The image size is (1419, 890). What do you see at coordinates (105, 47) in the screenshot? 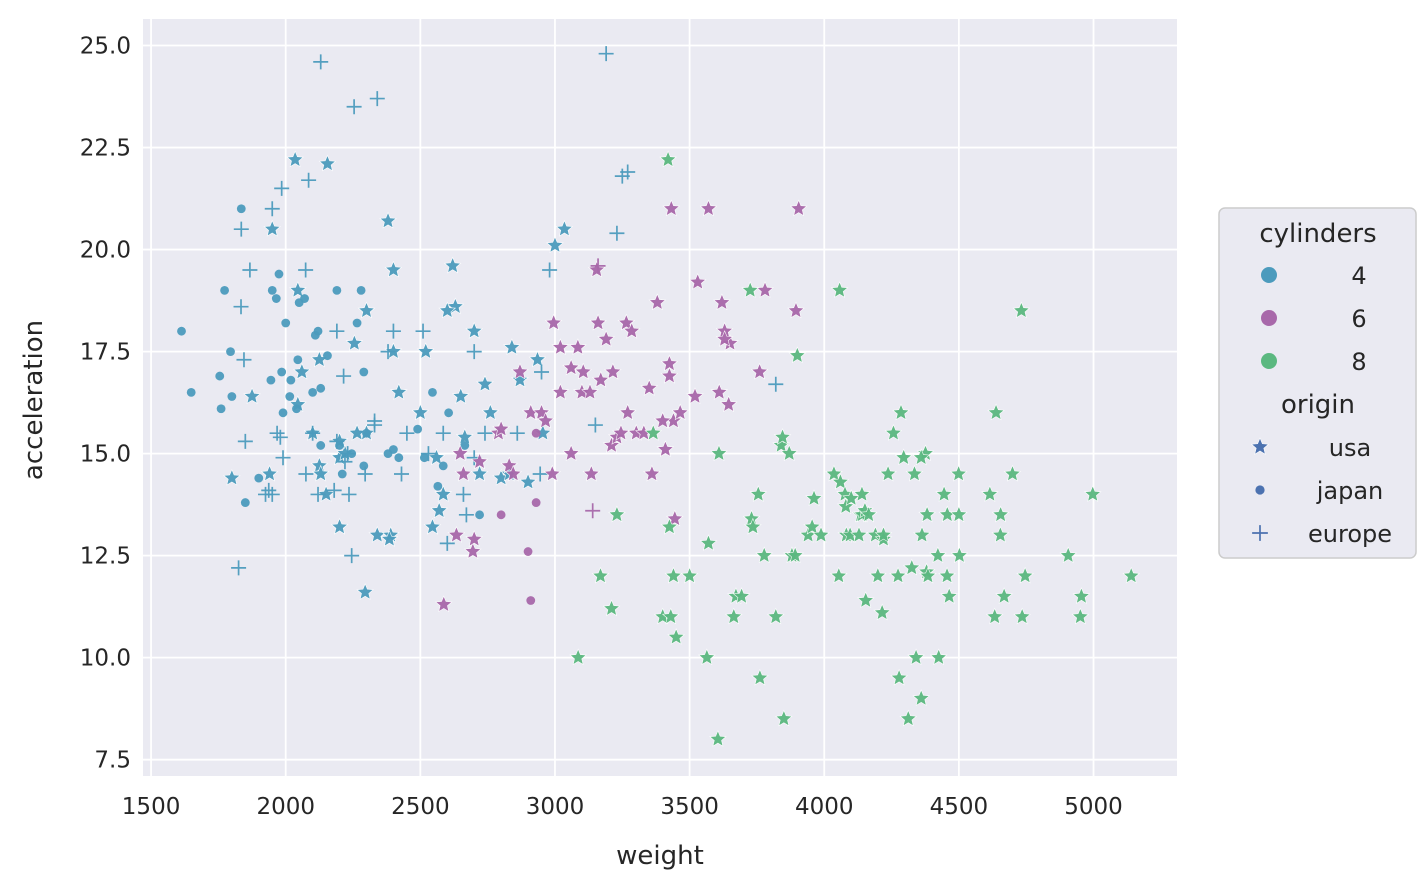
I see `y-tick-label: 25.0` at bounding box center [105, 47].